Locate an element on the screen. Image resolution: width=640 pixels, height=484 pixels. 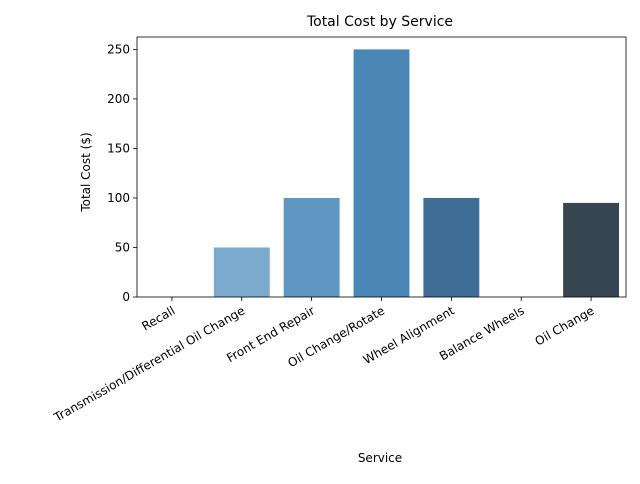
y-tick-label: 250 is located at coordinates (118, 49).